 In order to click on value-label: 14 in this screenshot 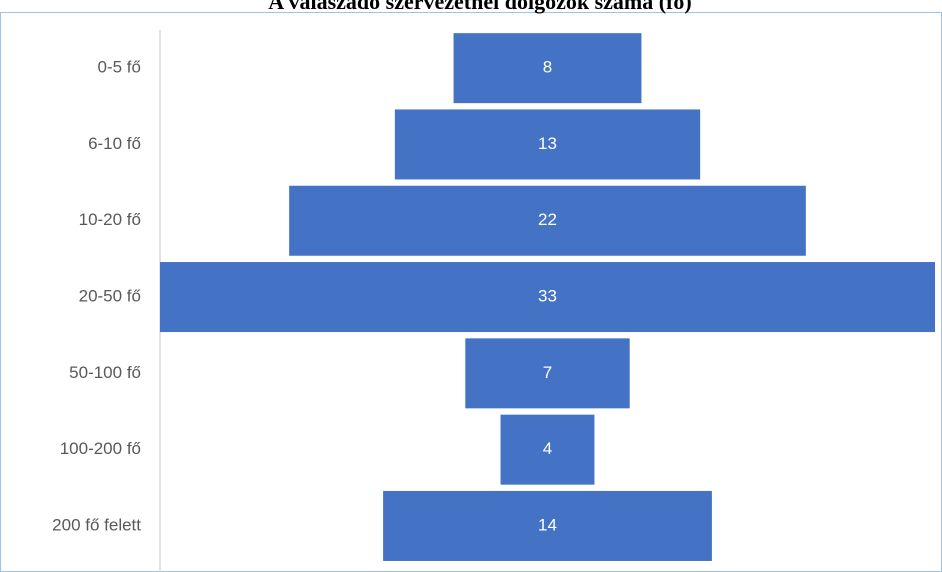, I will do `click(547, 524)`.